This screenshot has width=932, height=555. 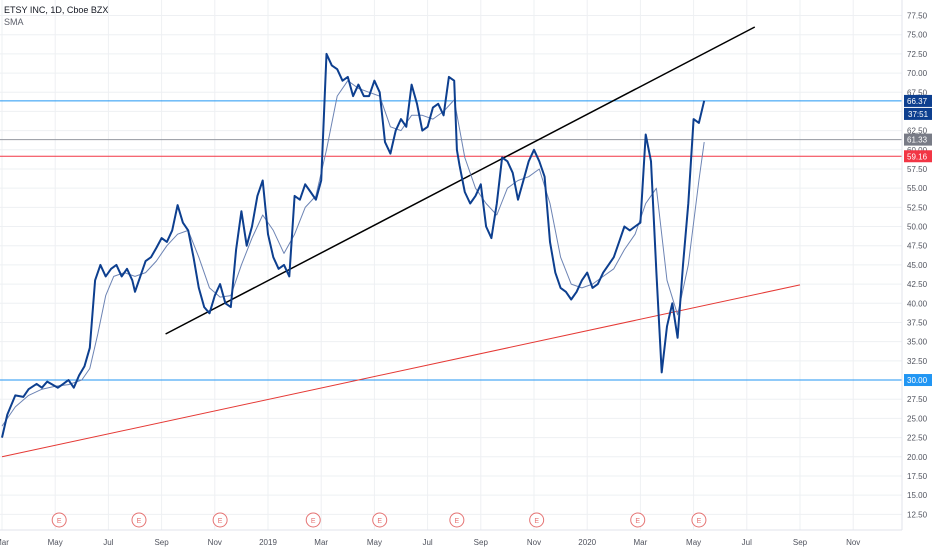 I want to click on y-tick-label: 75.00, so click(x=917, y=35).